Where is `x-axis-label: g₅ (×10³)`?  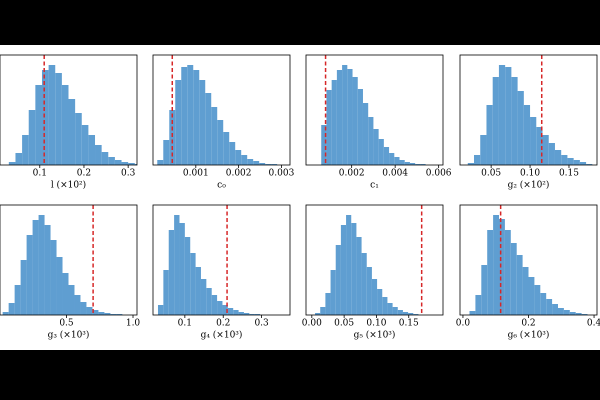 x-axis-label: g₅ (×10³) is located at coordinates (375, 335).